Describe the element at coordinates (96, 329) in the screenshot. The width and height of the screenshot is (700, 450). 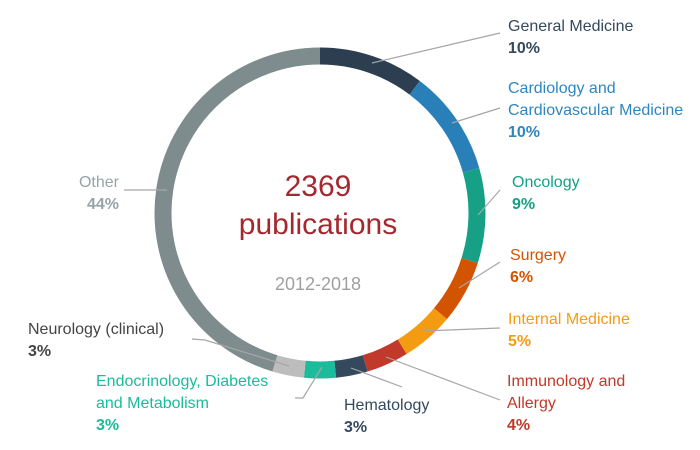
I see `slice-label: Neurology (clinical)` at that location.